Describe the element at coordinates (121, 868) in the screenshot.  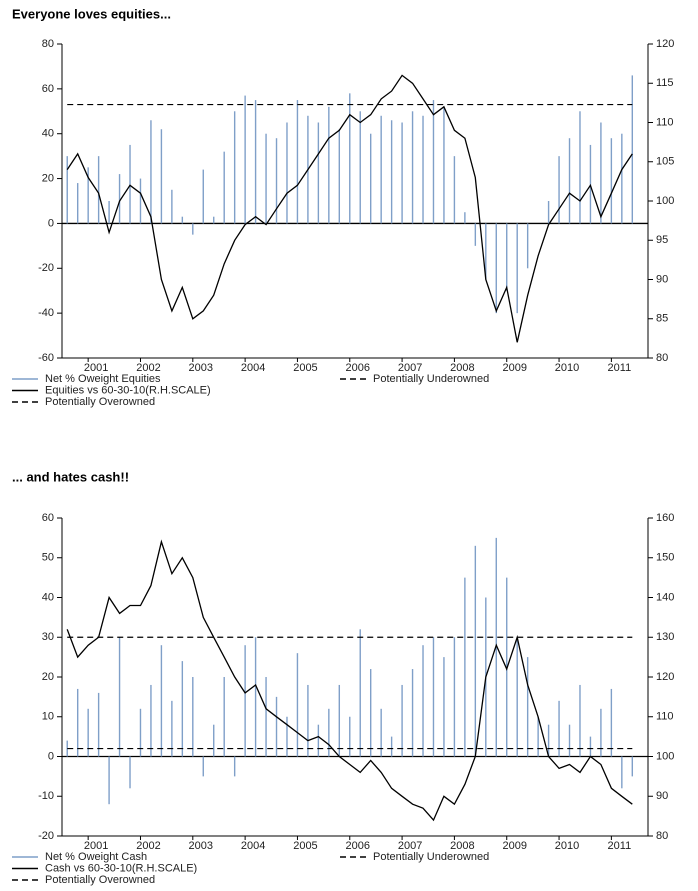
I see `legend-label: Cash vs 60-30-10(R.H.SCALE)` at that location.